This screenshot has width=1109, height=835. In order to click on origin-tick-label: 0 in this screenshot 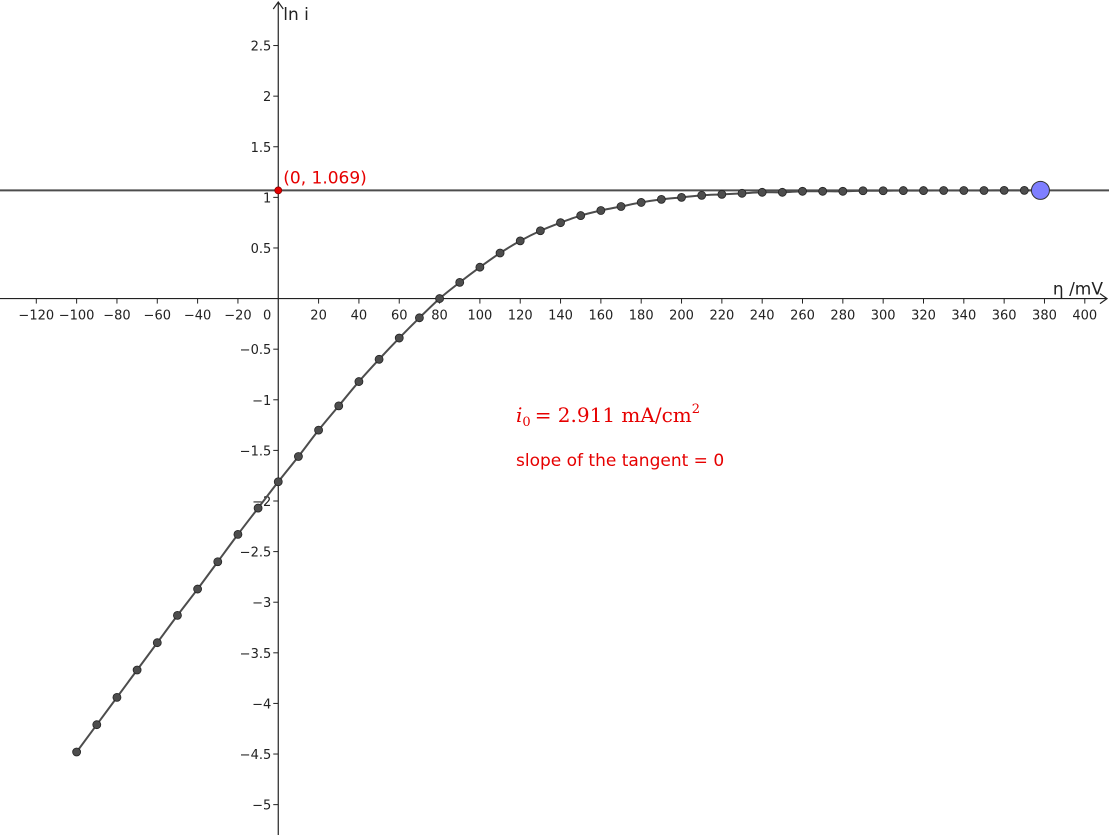, I will do `click(267, 316)`.